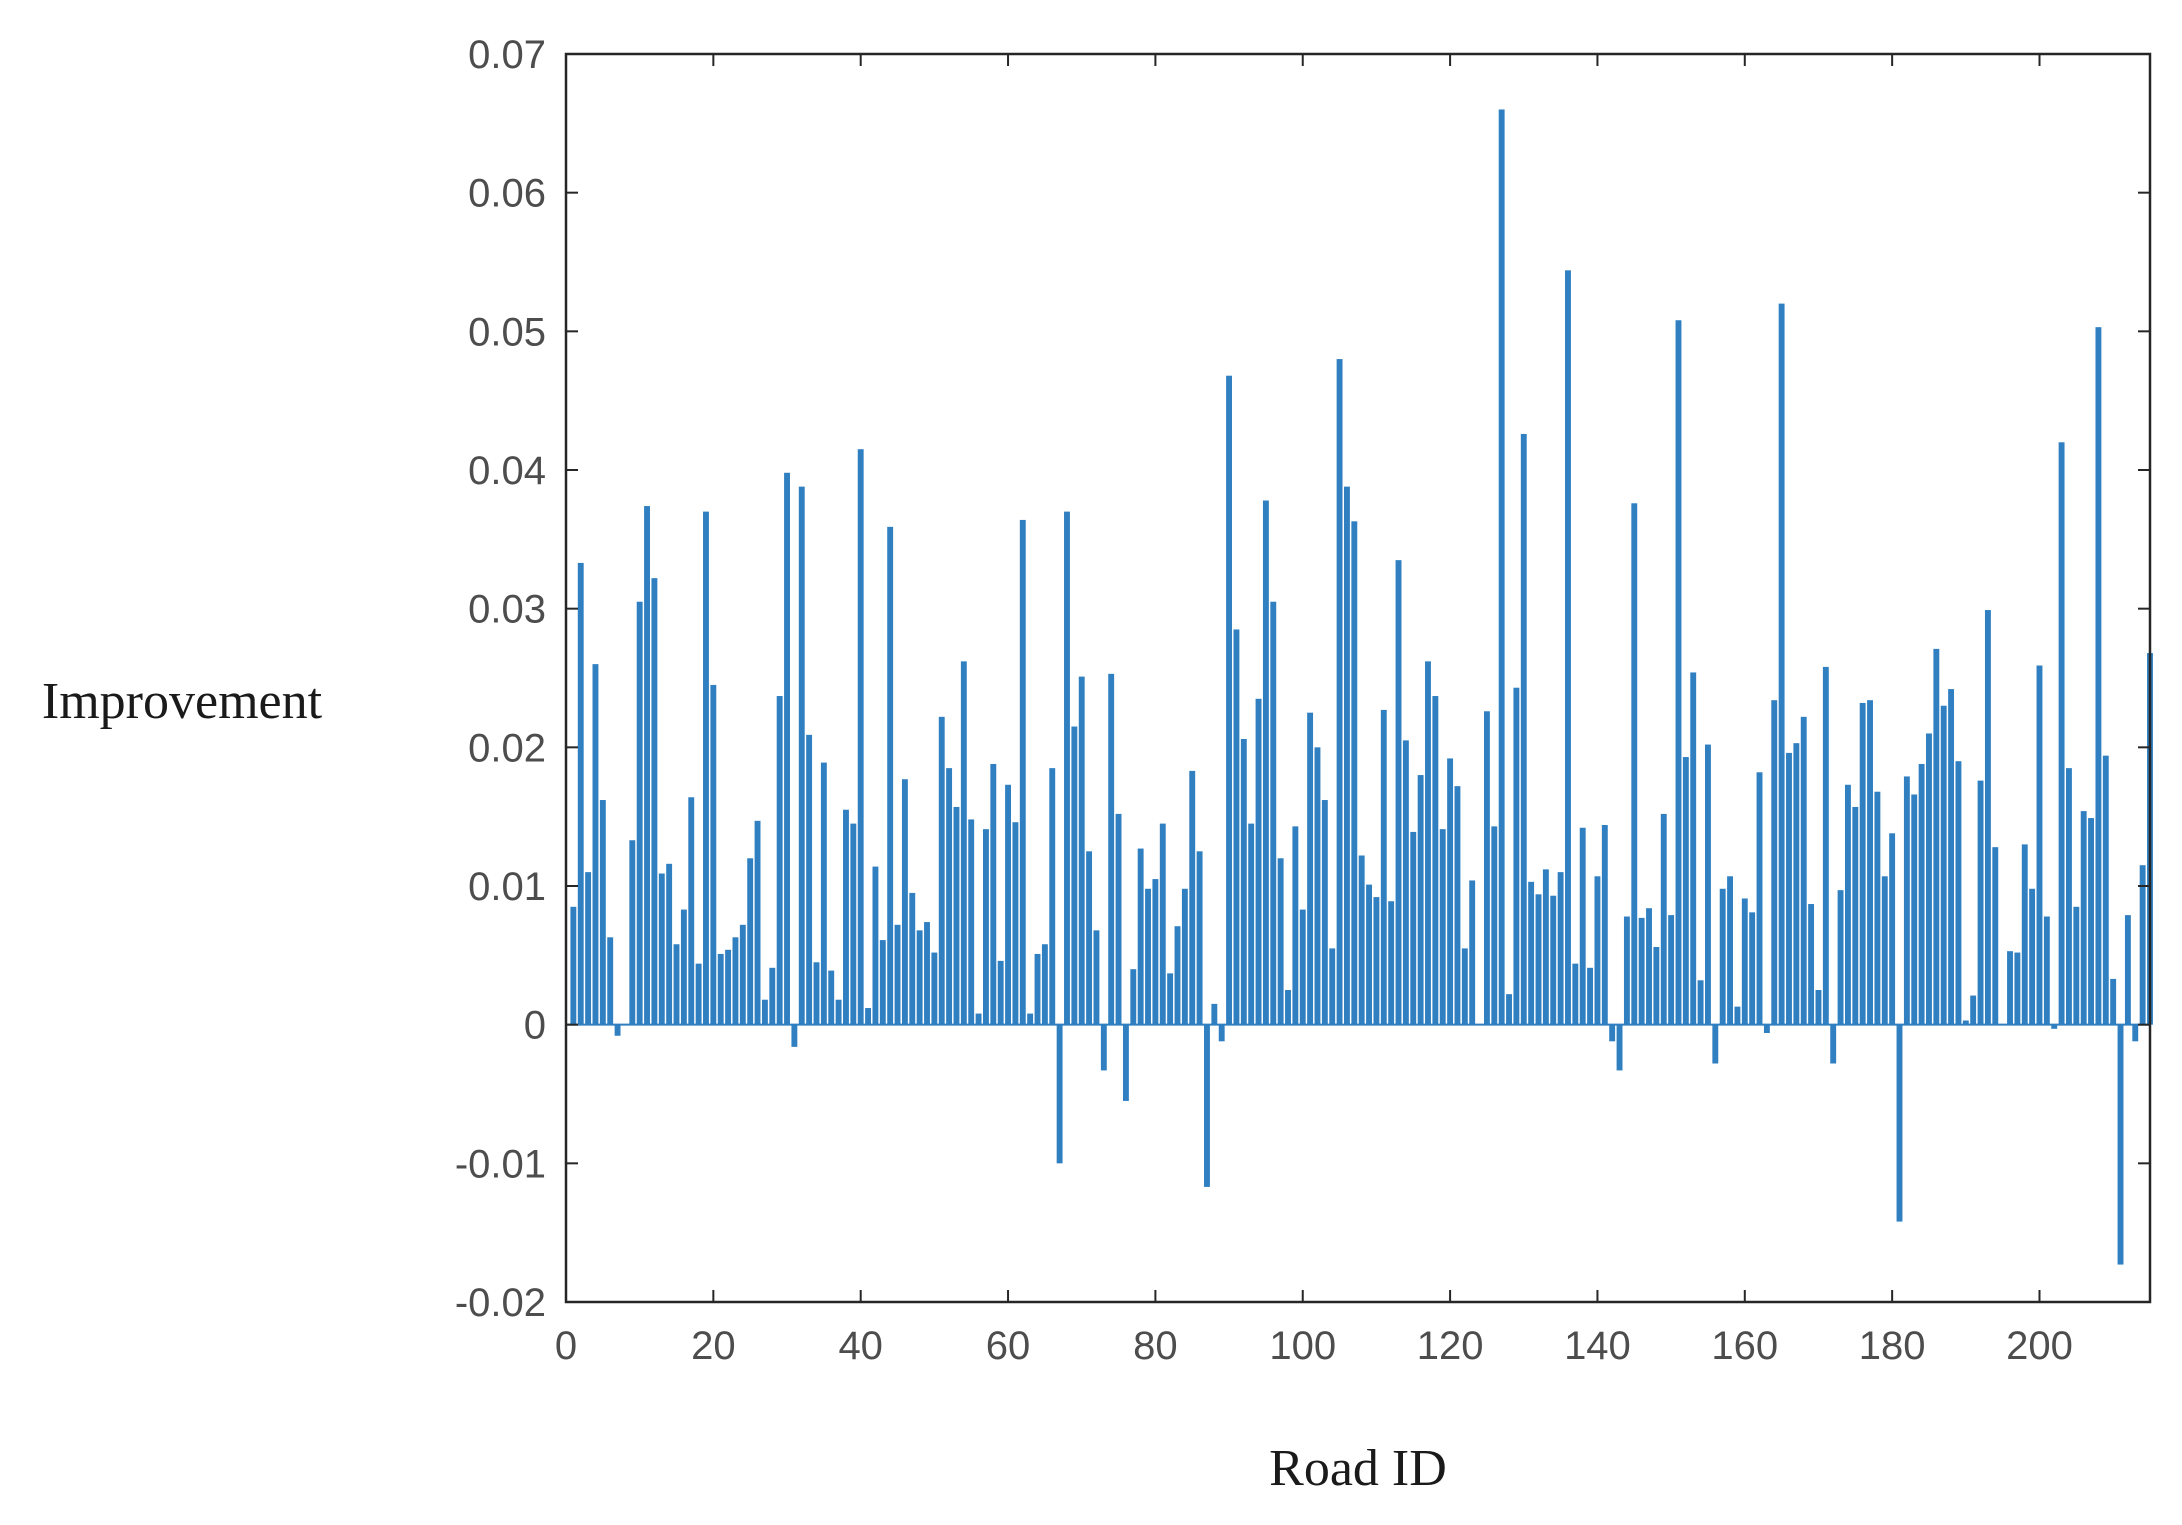  What do you see at coordinates (507, 748) in the screenshot?
I see `y-tick-label: 0.02` at bounding box center [507, 748].